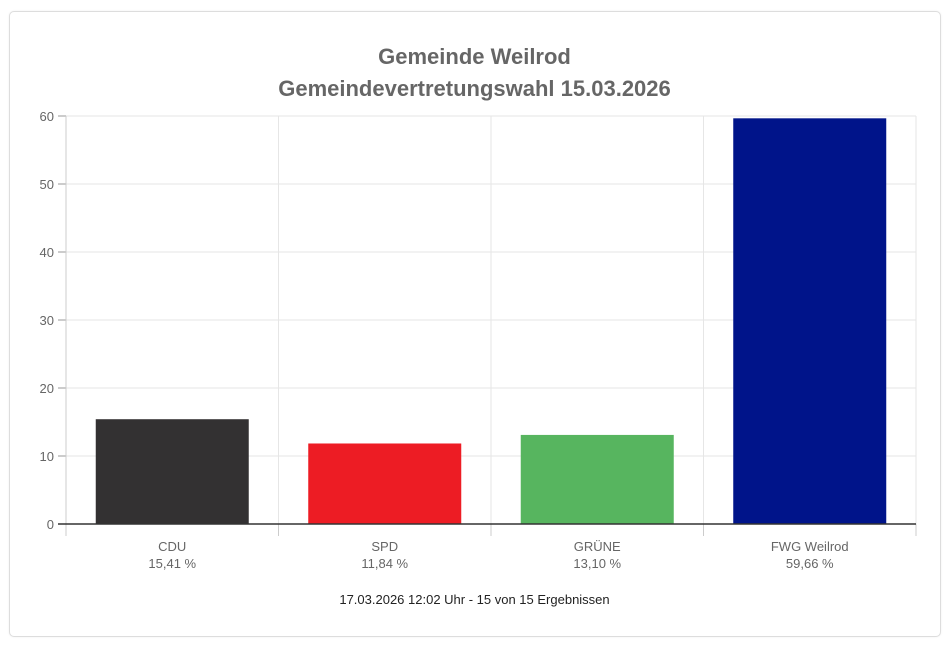 Image resolution: width=949 pixels, height=646 pixels. I want to click on x-tick-label: GRÜNE, so click(597, 546).